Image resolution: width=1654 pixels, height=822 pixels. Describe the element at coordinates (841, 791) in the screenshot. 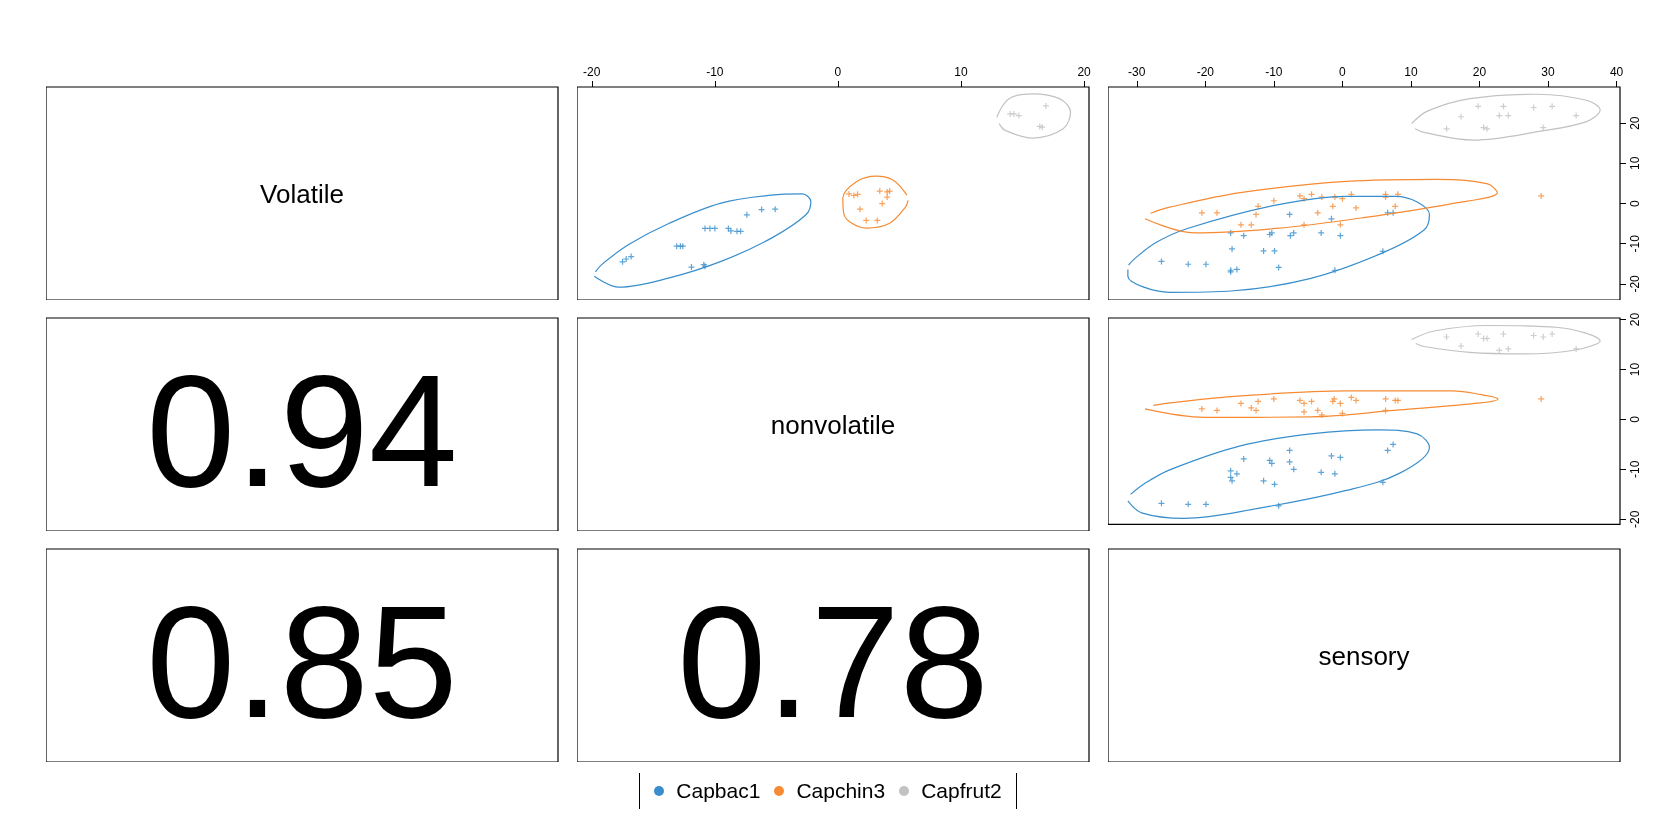

I see `legend-label: Capchin3` at that location.